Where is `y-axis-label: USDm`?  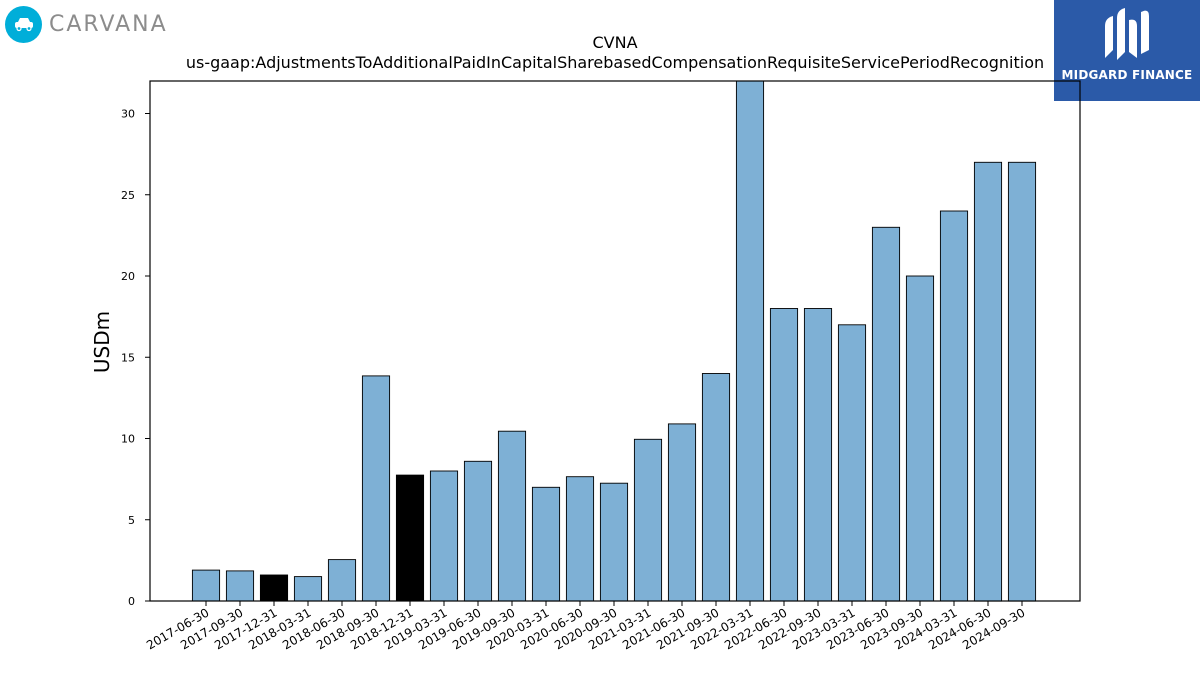 y-axis-label: USDm is located at coordinates (102, 342).